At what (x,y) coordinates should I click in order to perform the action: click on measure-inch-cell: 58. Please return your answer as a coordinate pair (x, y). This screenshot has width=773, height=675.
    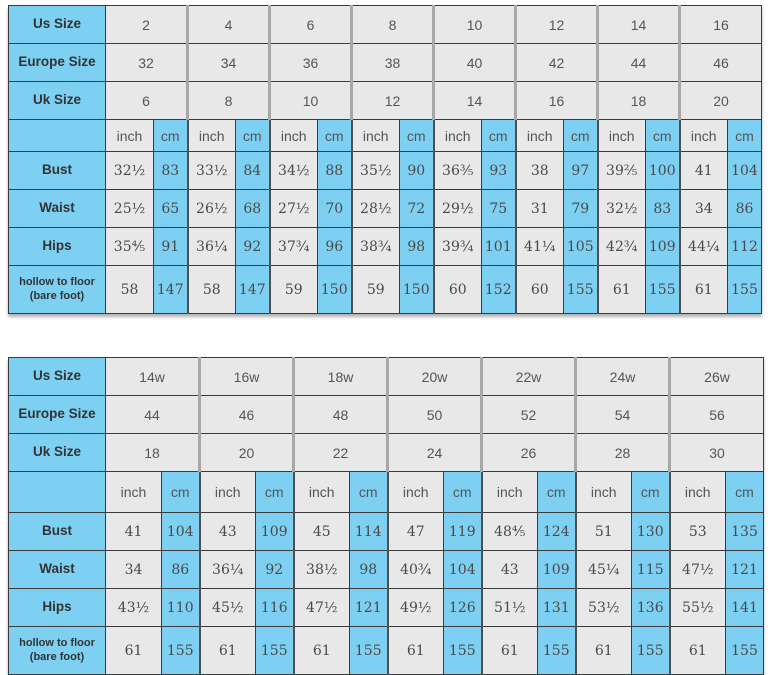
    Looking at the image, I should click on (211, 289).